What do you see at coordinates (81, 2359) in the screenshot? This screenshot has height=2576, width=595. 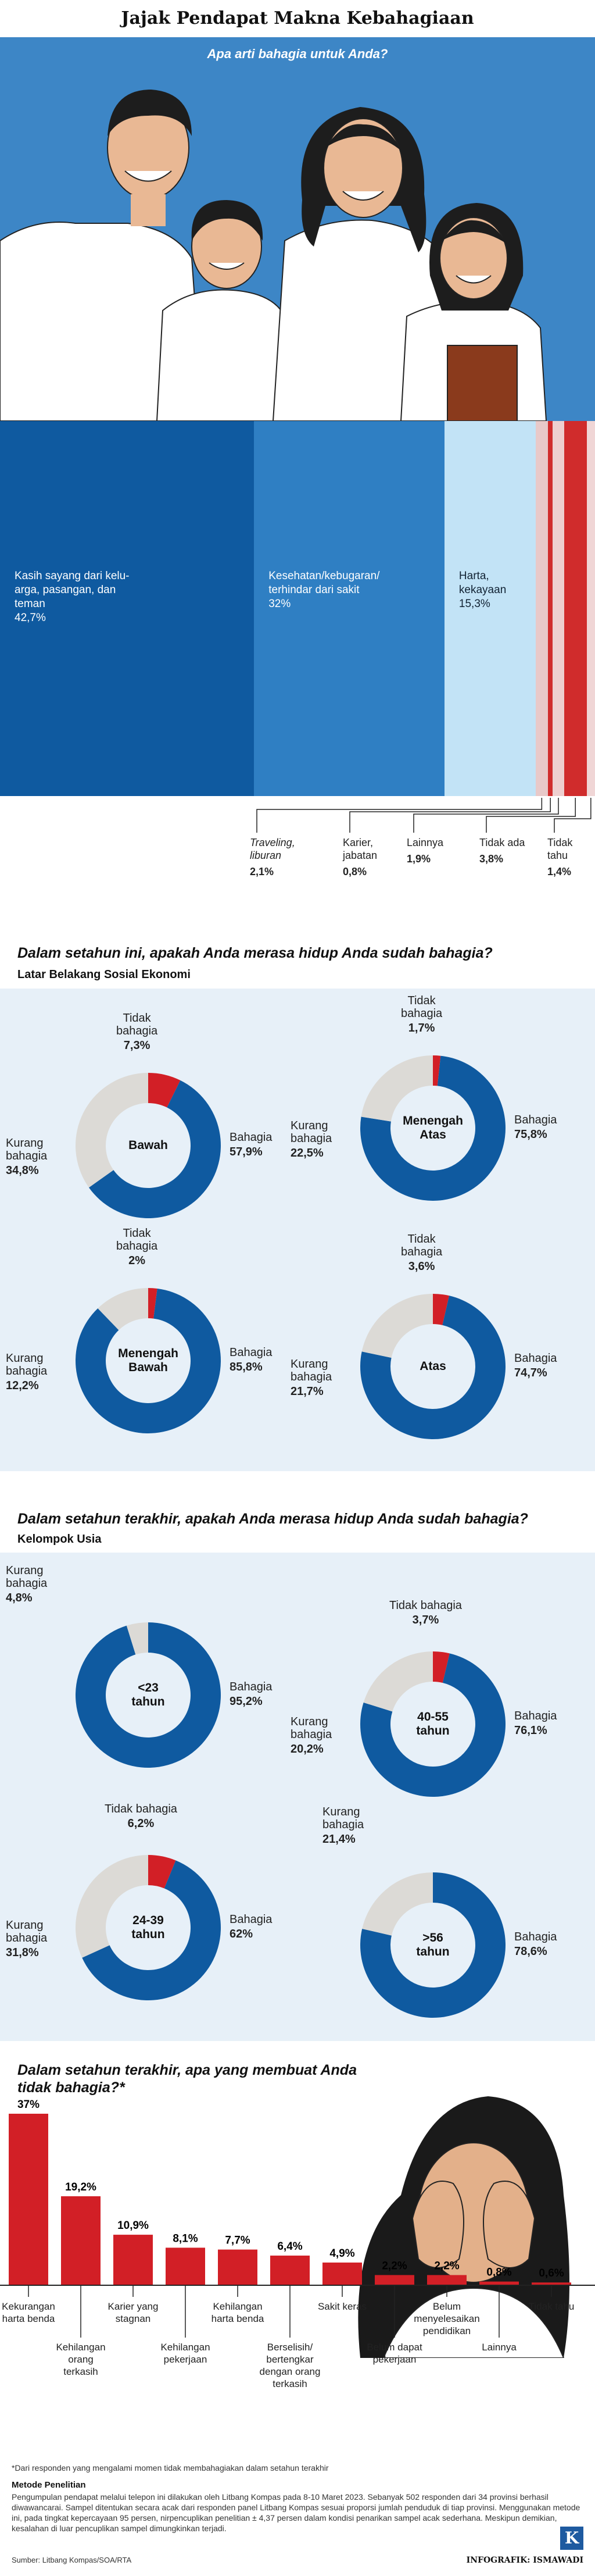 I see `unhappy-bar-label-1: Kehilangan orang terkasih` at bounding box center [81, 2359].